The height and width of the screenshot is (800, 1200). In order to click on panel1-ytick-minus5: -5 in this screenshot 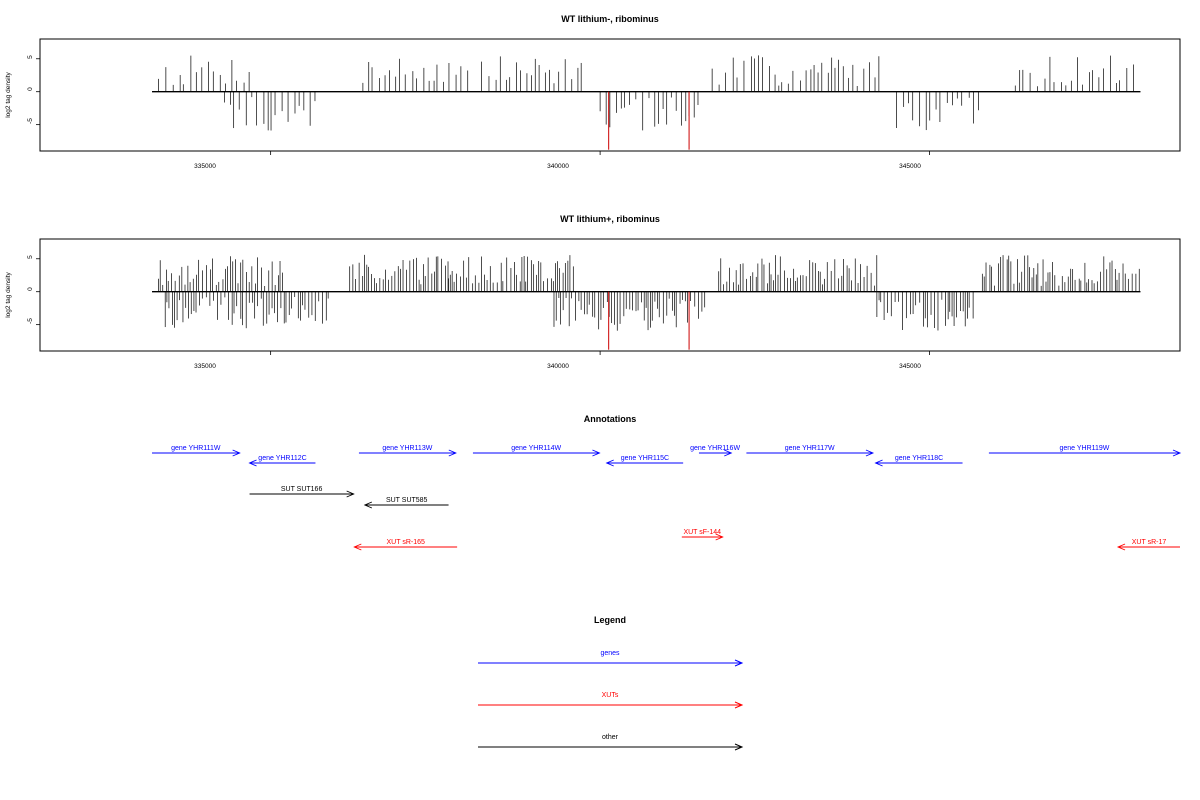, I will do `click(30, 121)`.